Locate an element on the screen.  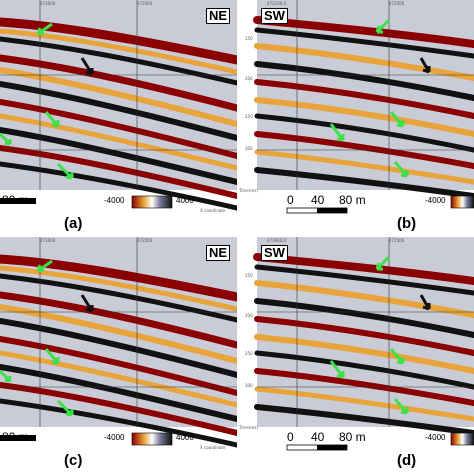
scale-label-c: 80 m is located at coordinates (15, 437).